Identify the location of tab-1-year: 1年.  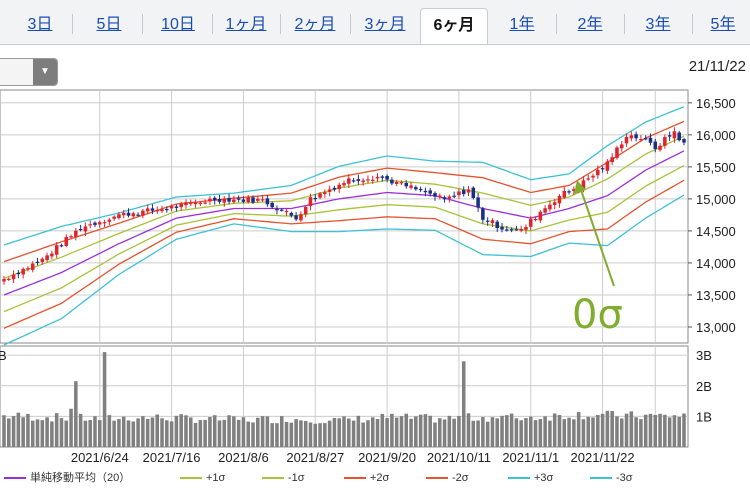
(522, 24).